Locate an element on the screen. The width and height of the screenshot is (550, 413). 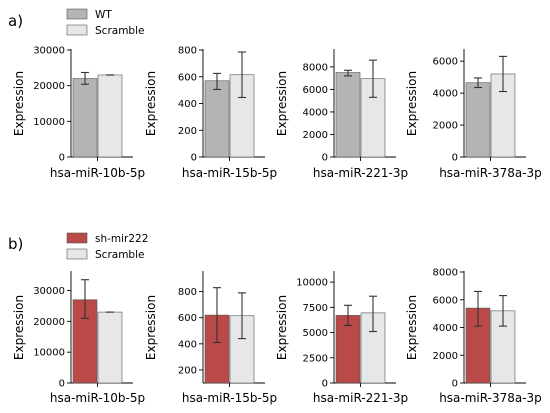
y-tick-label: 7500 is located at coordinates (315, 308).